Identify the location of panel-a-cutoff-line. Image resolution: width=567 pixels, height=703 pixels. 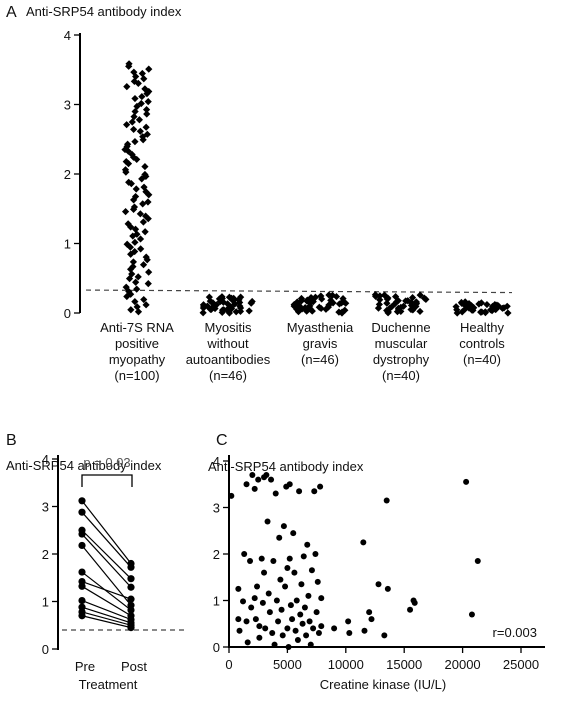
(299, 291).